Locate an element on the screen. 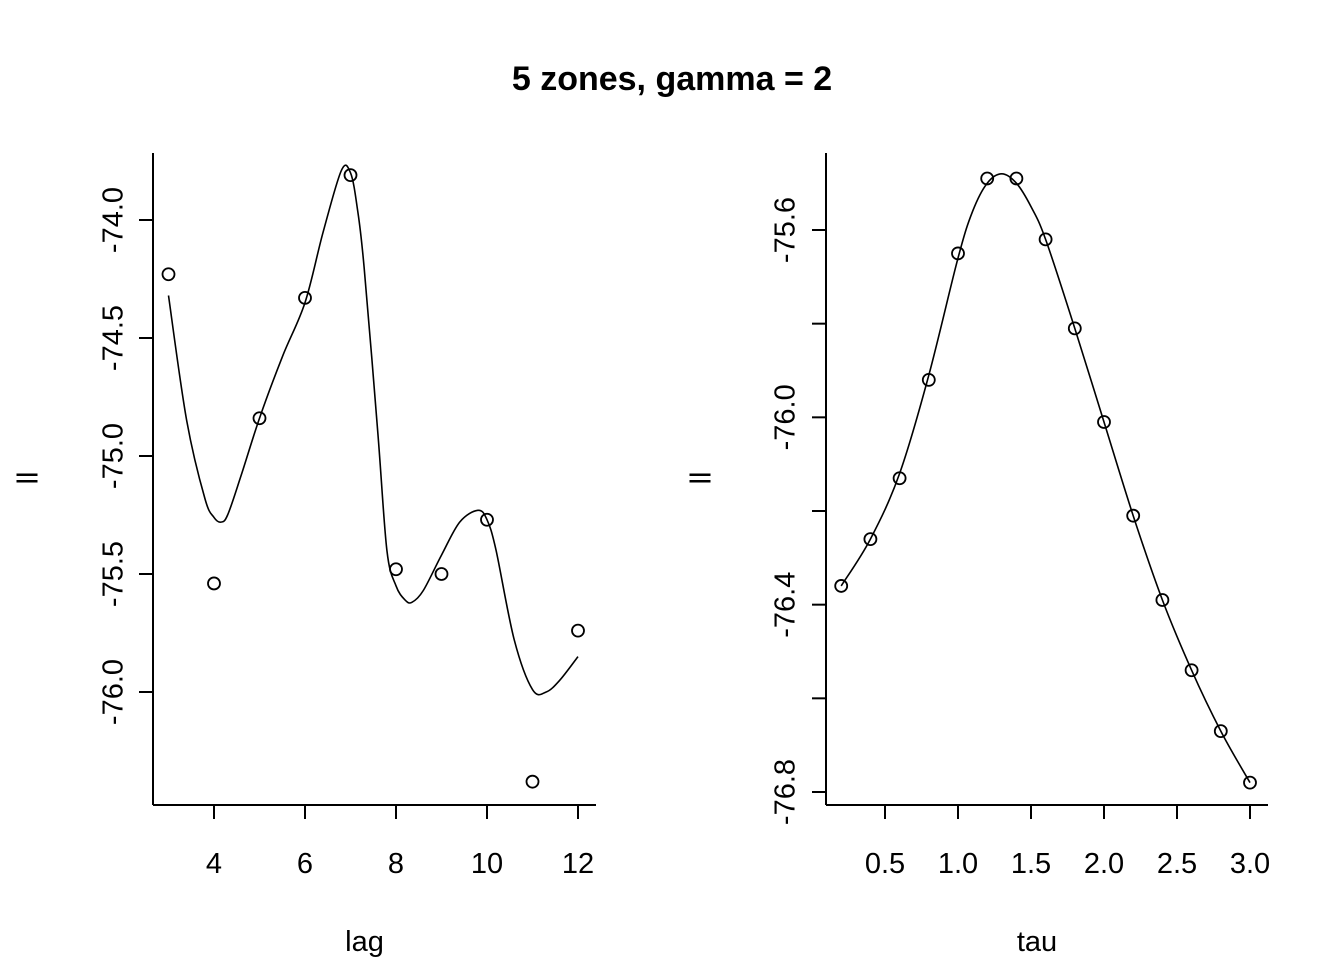  y-tick-label: -75.5 is located at coordinates (114, 574).